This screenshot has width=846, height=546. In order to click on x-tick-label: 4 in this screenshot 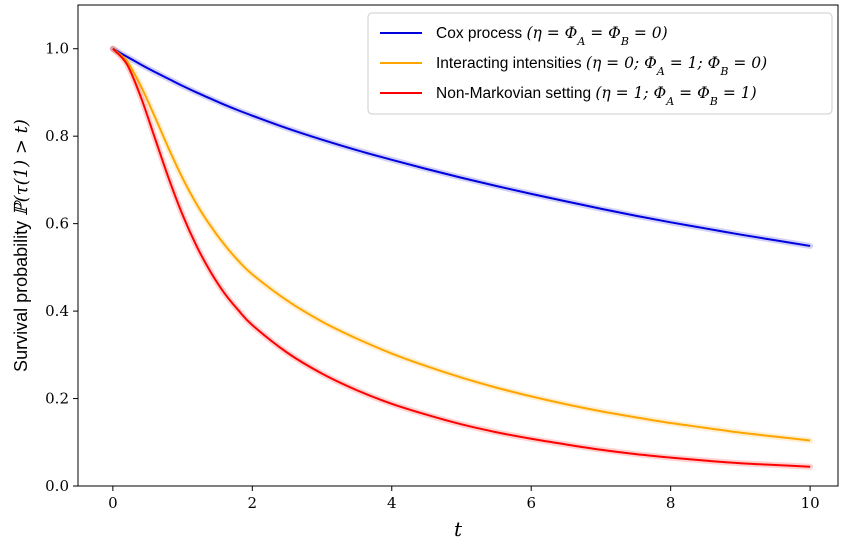, I will do `click(392, 503)`.